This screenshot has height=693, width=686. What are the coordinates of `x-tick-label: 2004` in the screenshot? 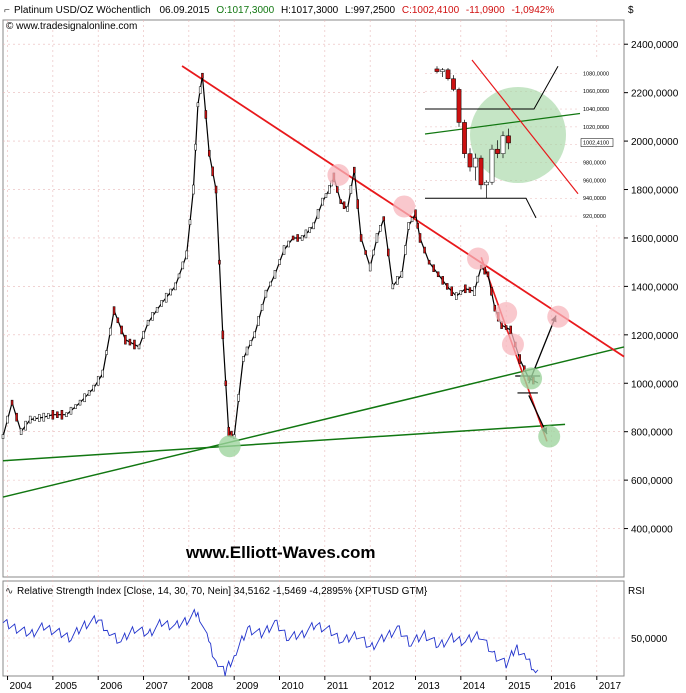 It's located at (21, 686).